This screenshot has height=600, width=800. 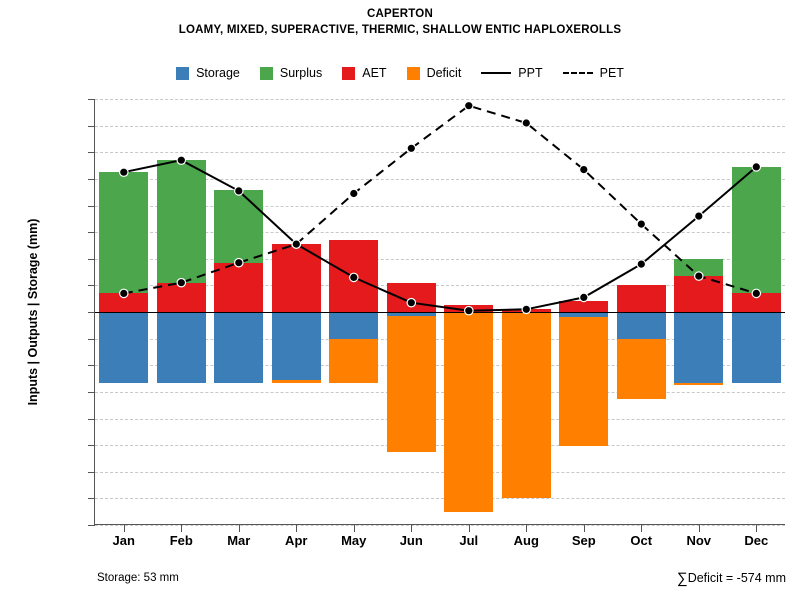 I want to click on bar-group-aug, so click(x=526, y=312).